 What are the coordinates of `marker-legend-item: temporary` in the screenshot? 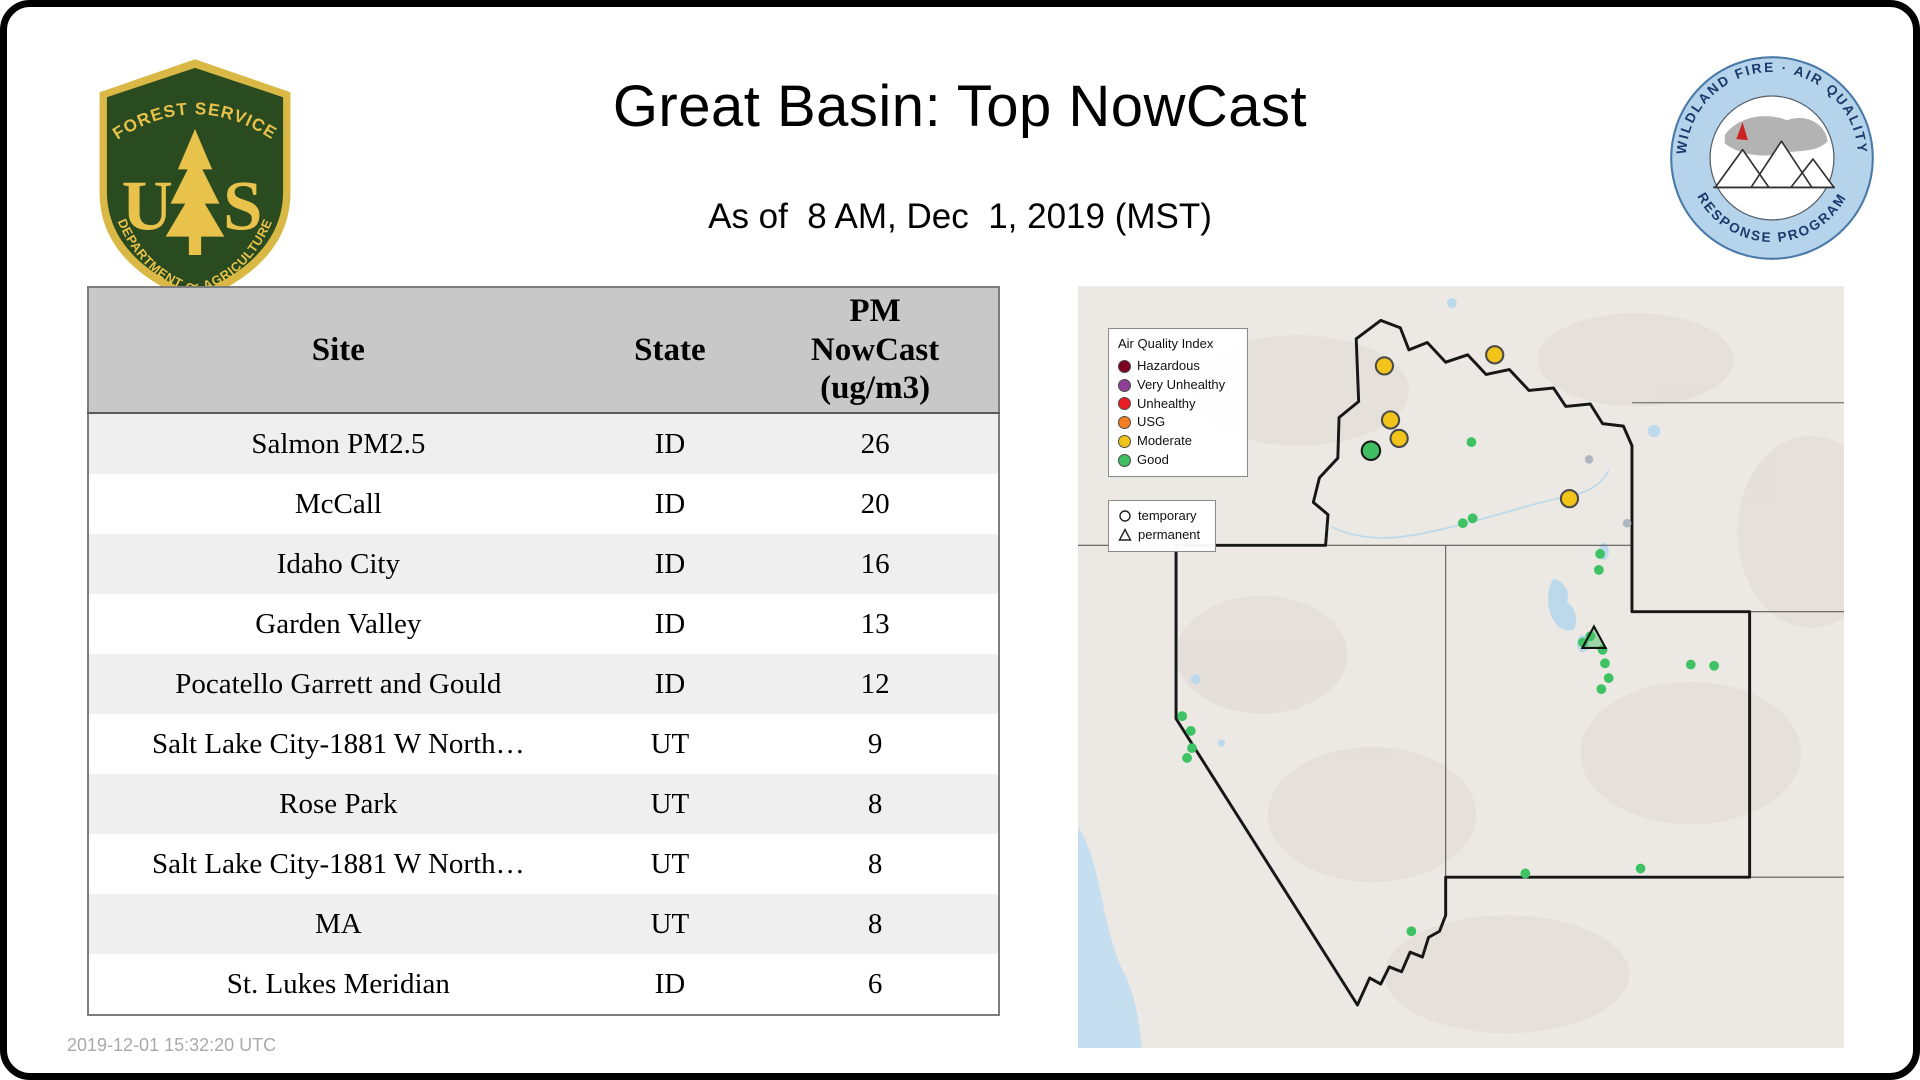 It's located at (1162, 516).